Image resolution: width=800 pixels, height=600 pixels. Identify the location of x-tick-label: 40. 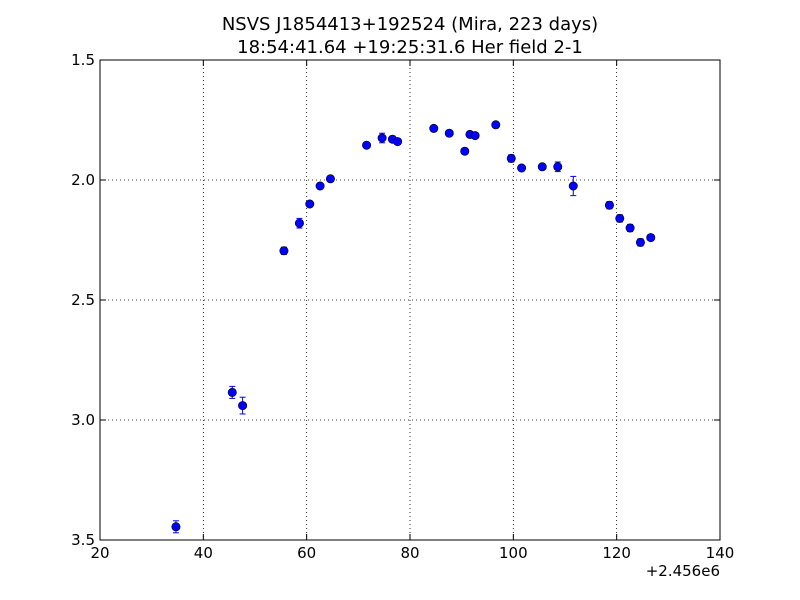
(203, 553).